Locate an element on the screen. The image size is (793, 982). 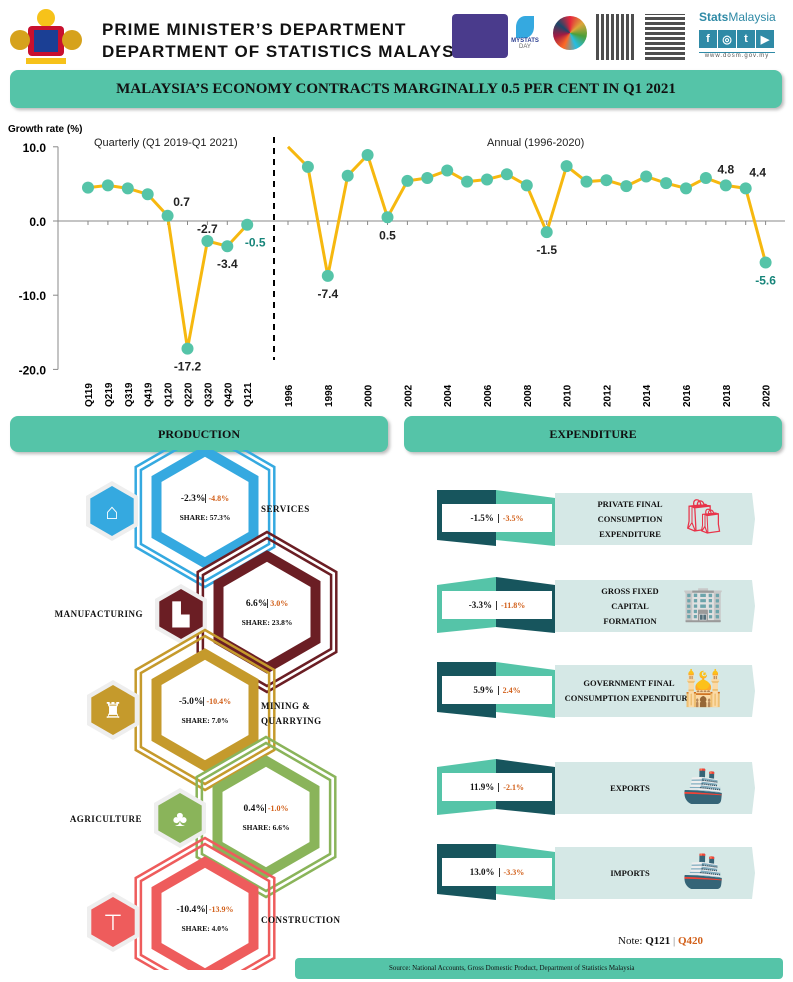
quarterly-point-Q119 is located at coordinates (88, 187).